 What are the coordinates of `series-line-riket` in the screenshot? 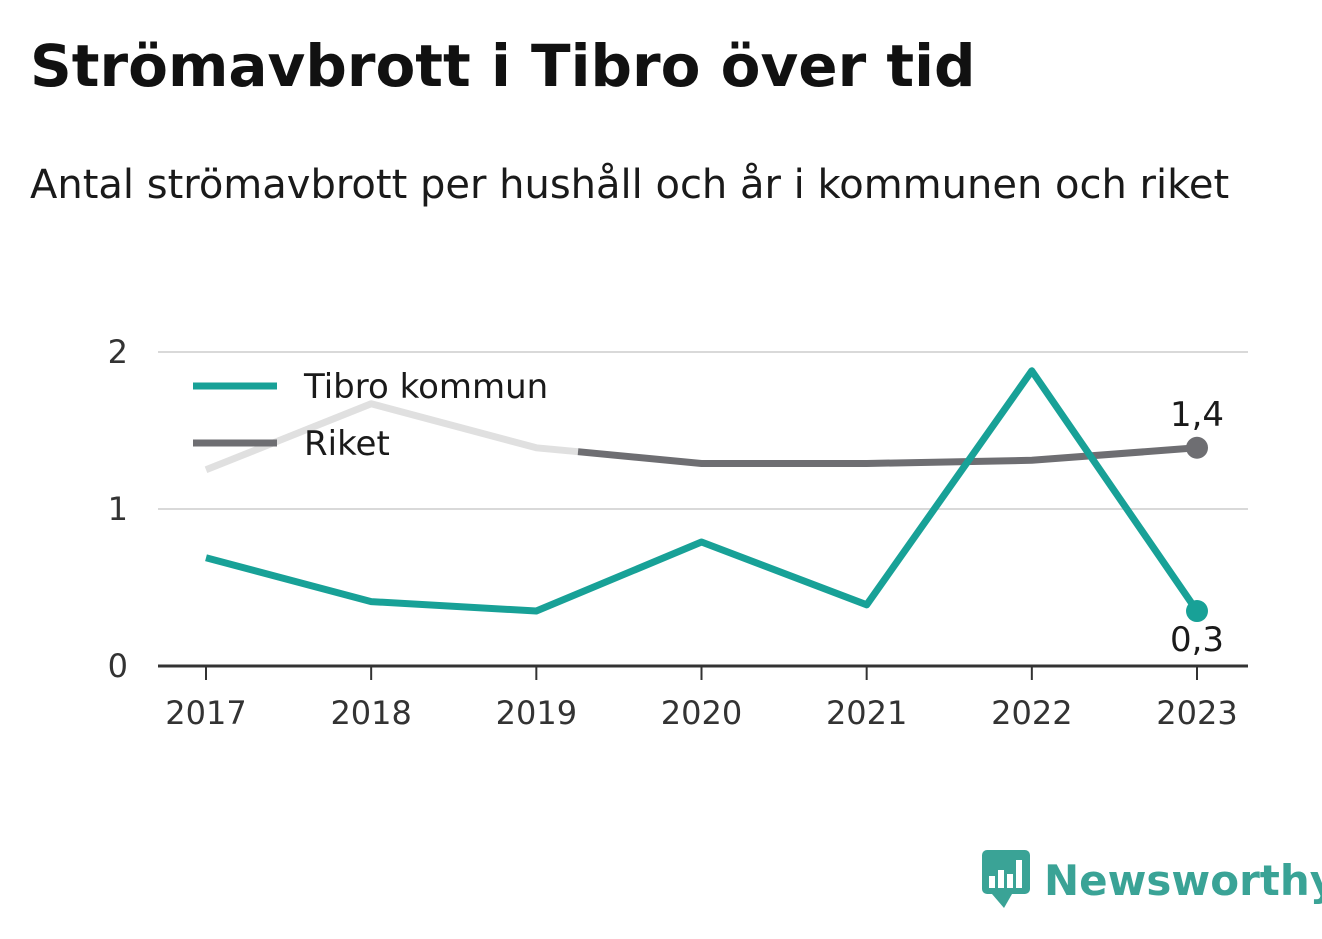 It's located at (887, 455).